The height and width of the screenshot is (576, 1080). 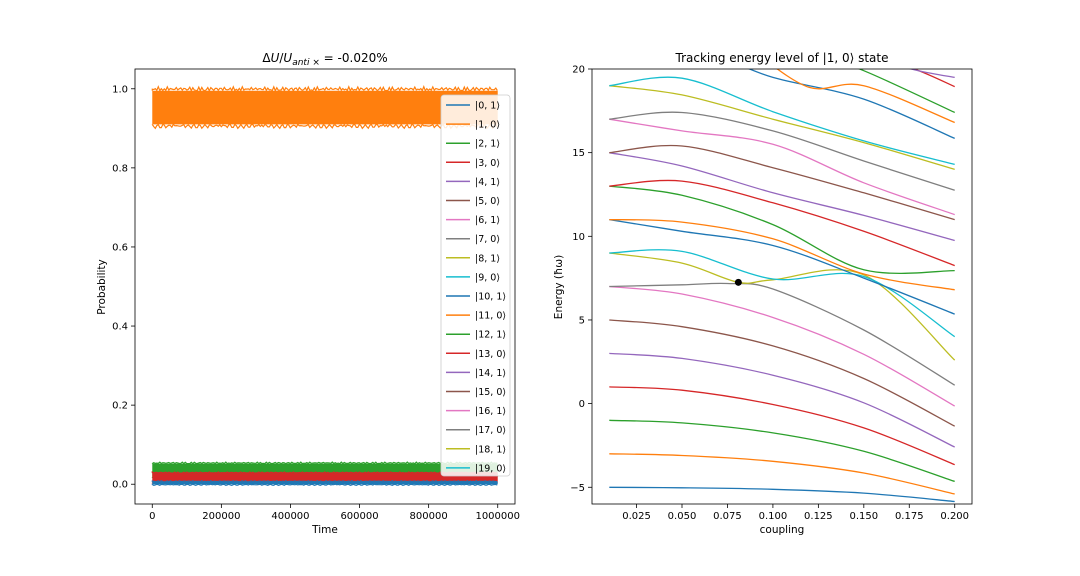 I want to click on x-tick-label: 0.025, so click(x=636, y=516).